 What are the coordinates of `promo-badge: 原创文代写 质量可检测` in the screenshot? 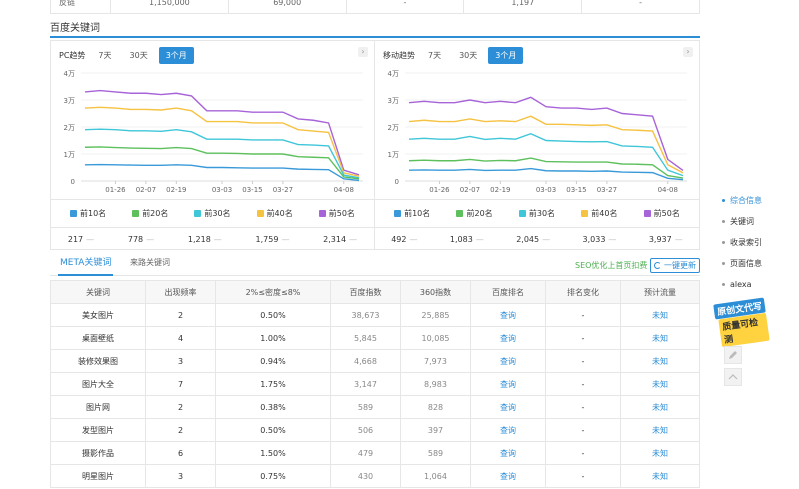 It's located at (741, 322).